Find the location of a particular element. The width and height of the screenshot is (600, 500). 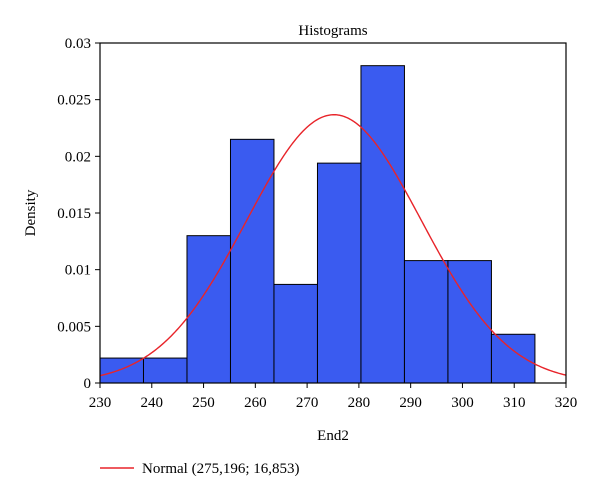

legend: Normal (275,196; 16,853) is located at coordinates (199, 469).